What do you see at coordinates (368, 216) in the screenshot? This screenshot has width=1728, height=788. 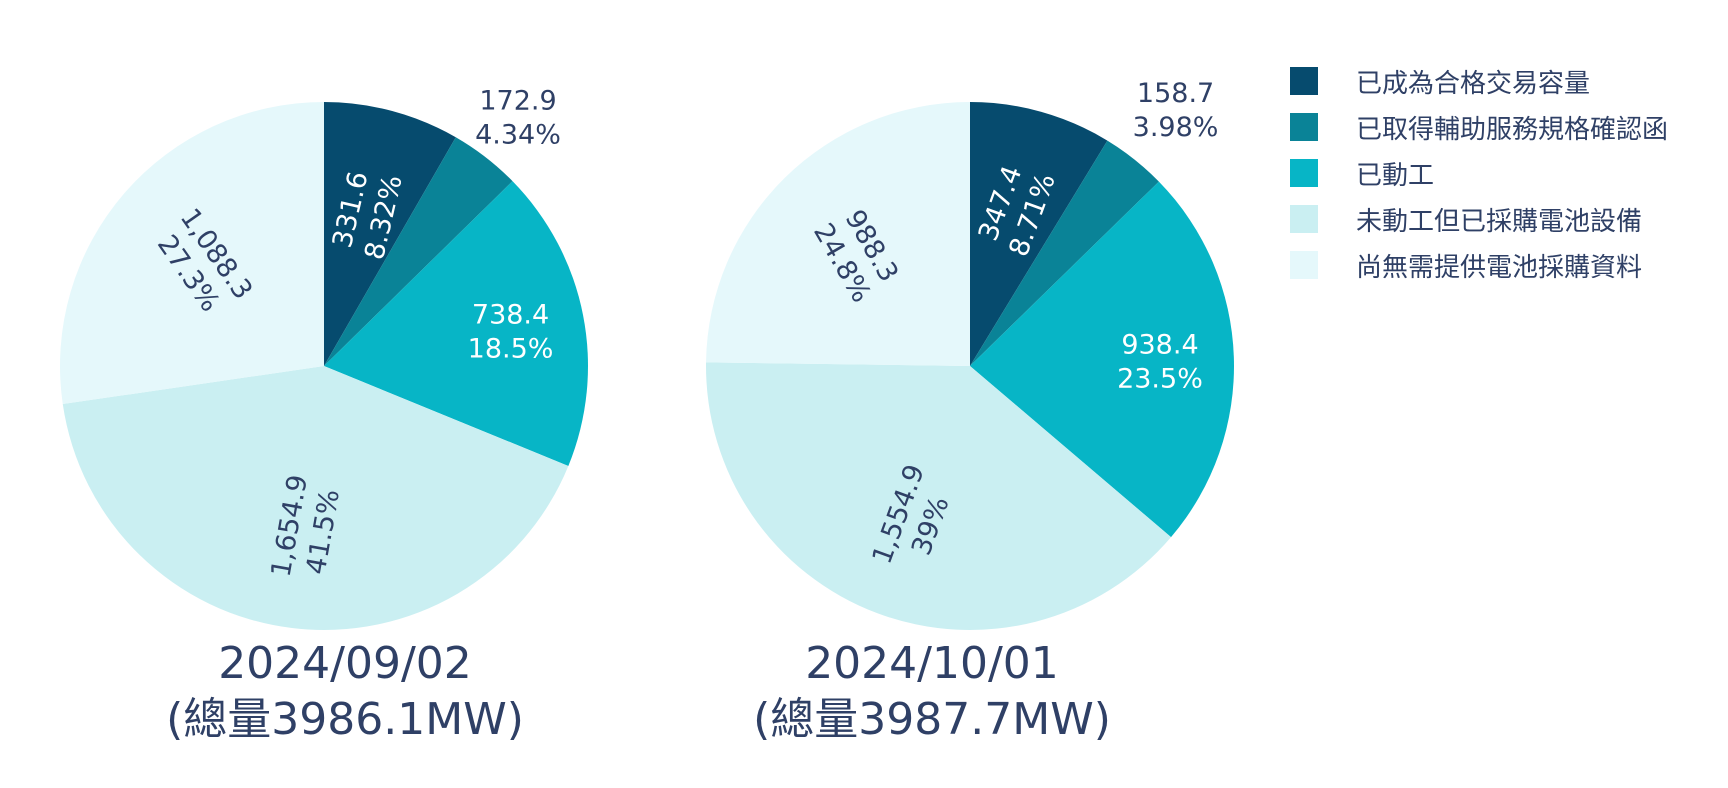 I see `pie-1-label-qualified: 331.68.32%` at bounding box center [368, 216].